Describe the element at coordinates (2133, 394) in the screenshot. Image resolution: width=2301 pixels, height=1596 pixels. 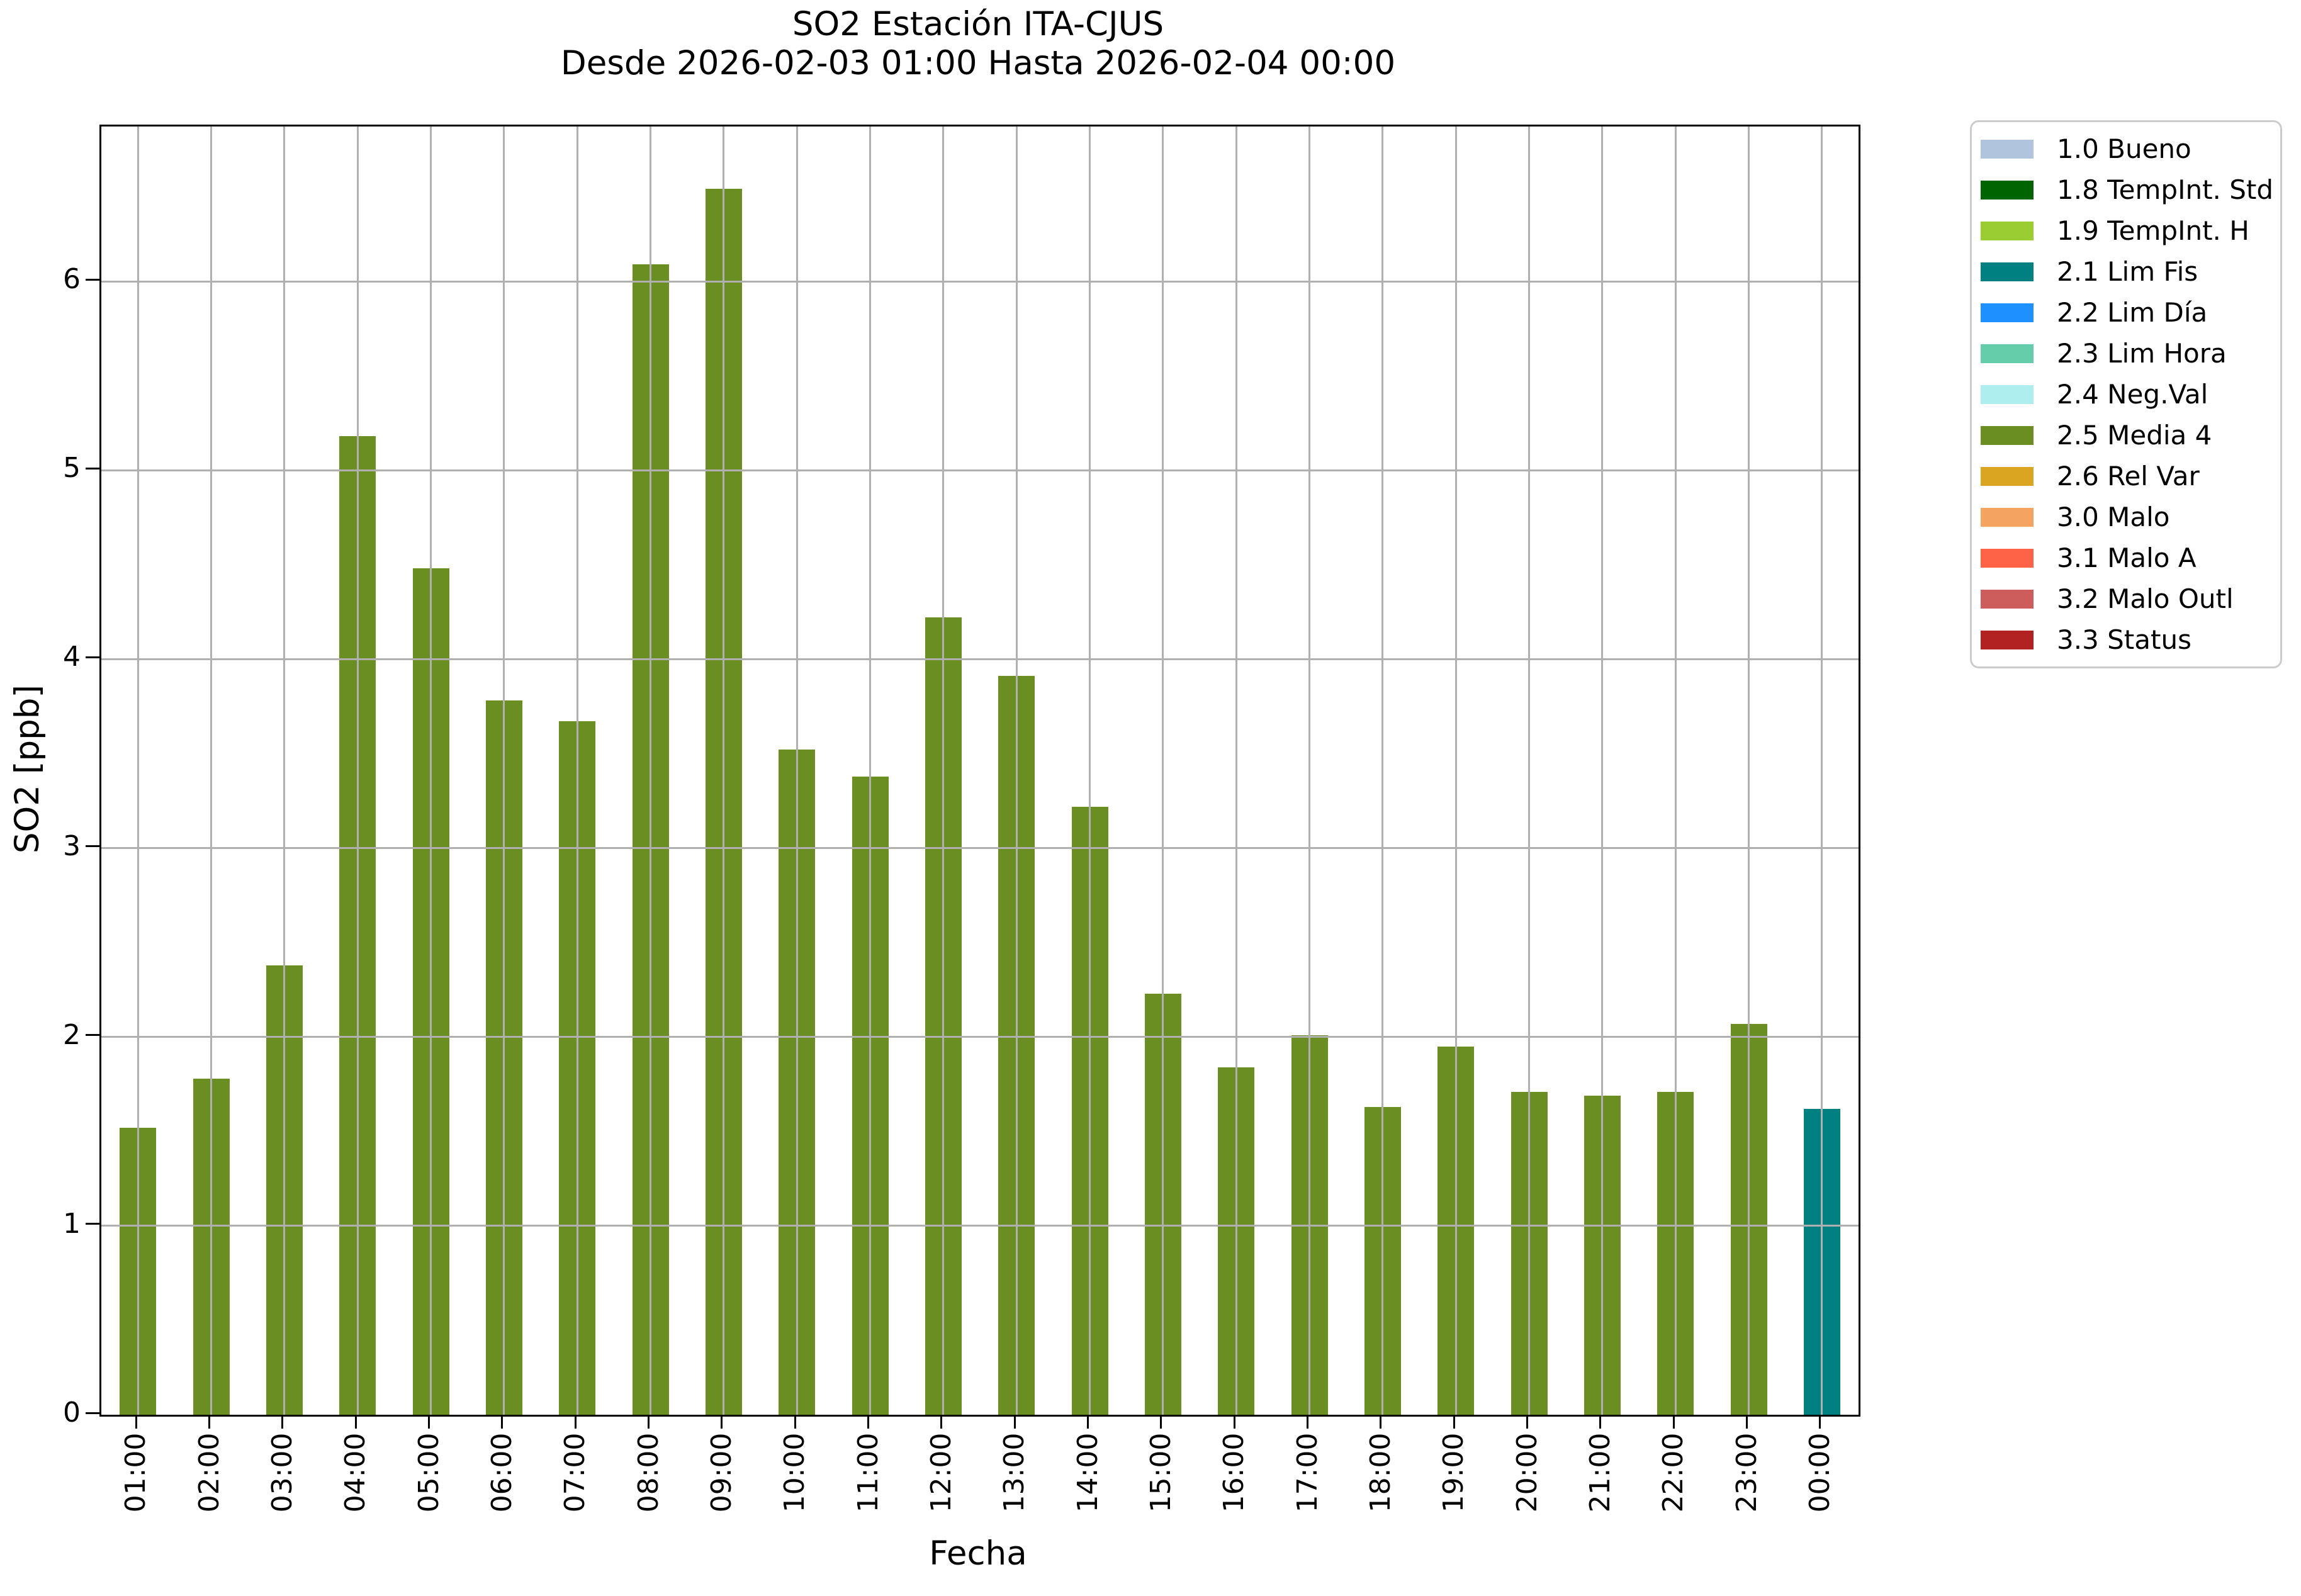
I see `legend-label: 2.4 Neg.Val` at that location.